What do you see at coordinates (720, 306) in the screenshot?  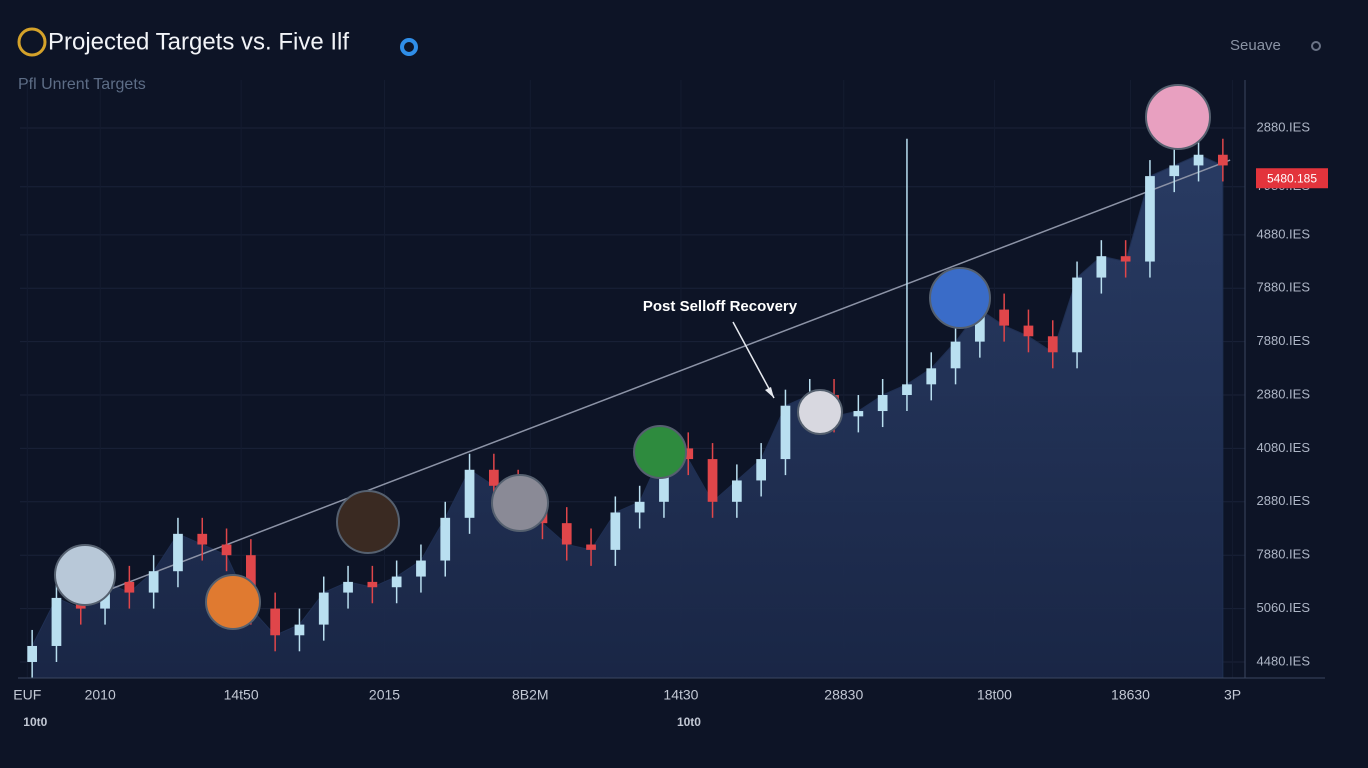 I see `annotation: Post Selloff Recovery` at bounding box center [720, 306].